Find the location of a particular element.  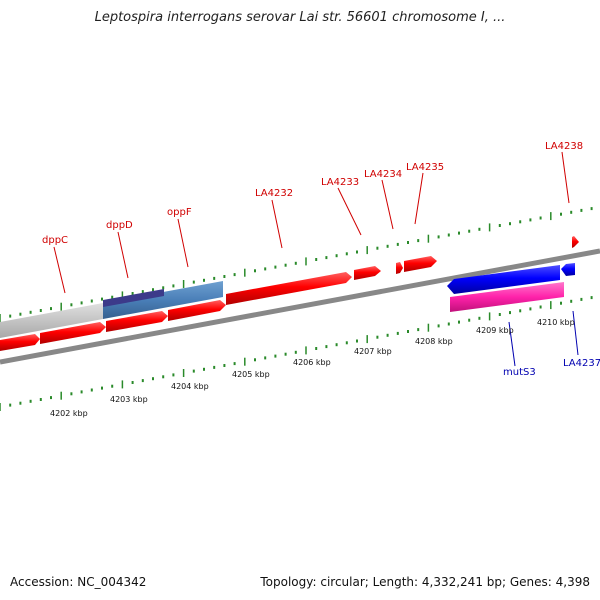

gene-label: LA4238 is located at coordinates (564, 146).